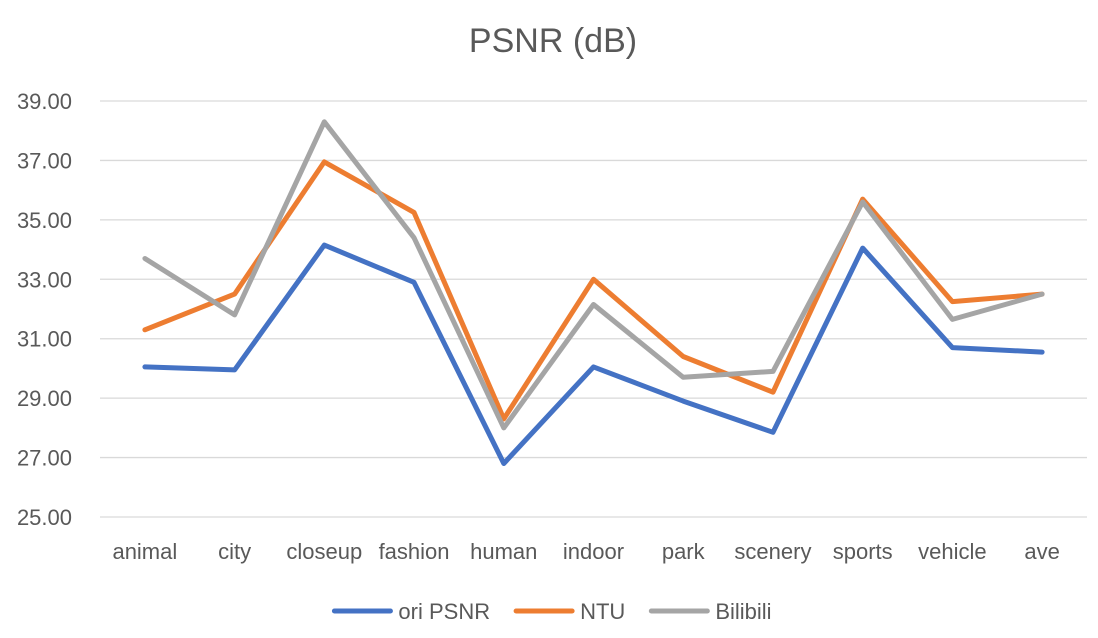 Image resolution: width=1098 pixels, height=638 pixels. Describe the element at coordinates (234, 551) in the screenshot. I see `x-tick-label: city` at that location.